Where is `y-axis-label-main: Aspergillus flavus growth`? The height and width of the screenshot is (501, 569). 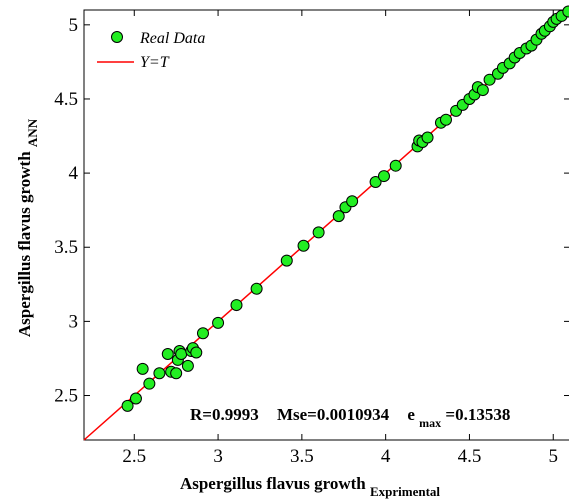 y-axis-label-main: Aspergillus flavus growth is located at coordinates (24, 244).